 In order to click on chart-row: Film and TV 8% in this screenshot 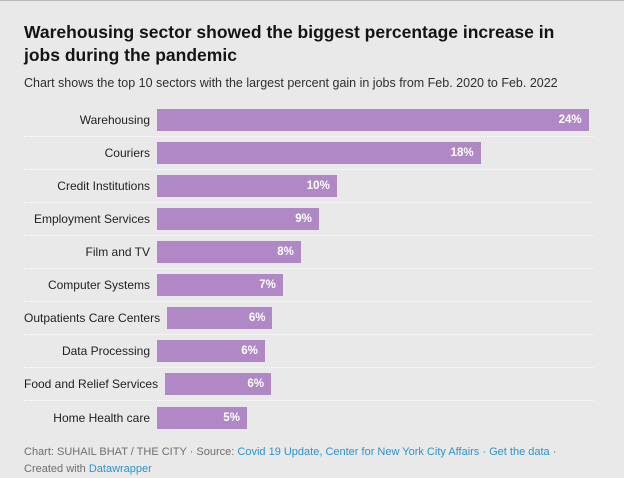, I will do `click(309, 253)`.